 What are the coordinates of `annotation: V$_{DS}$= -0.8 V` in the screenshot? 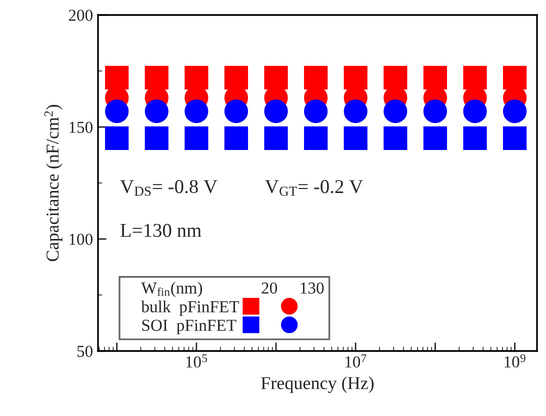 It's located at (169, 188).